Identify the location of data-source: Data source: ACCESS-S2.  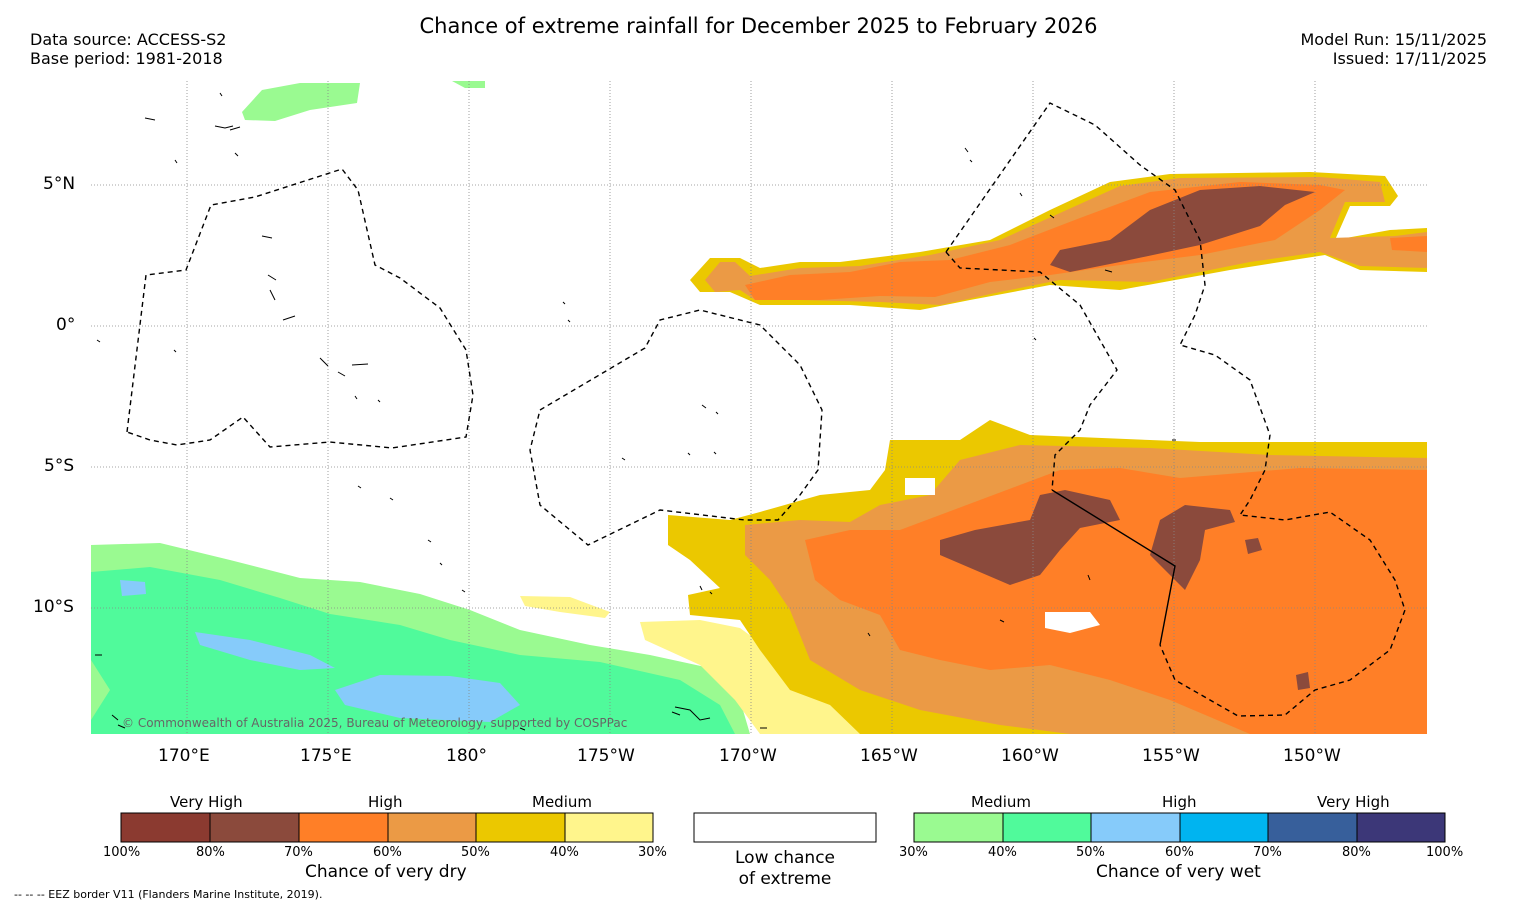
(128, 39).